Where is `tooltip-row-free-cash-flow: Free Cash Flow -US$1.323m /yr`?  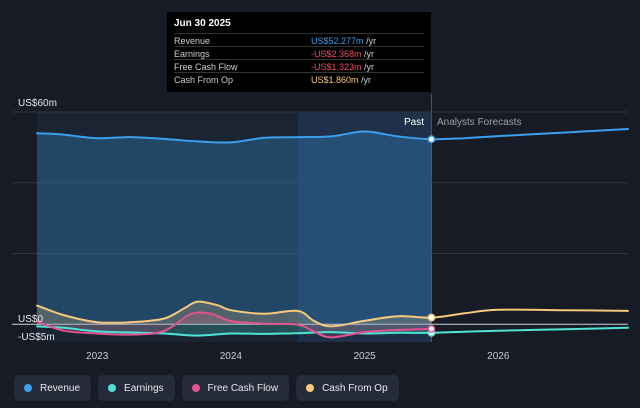
tooltip-row-free-cash-flow: Free Cash Flow -US$1.323m /yr is located at coordinates (299, 66).